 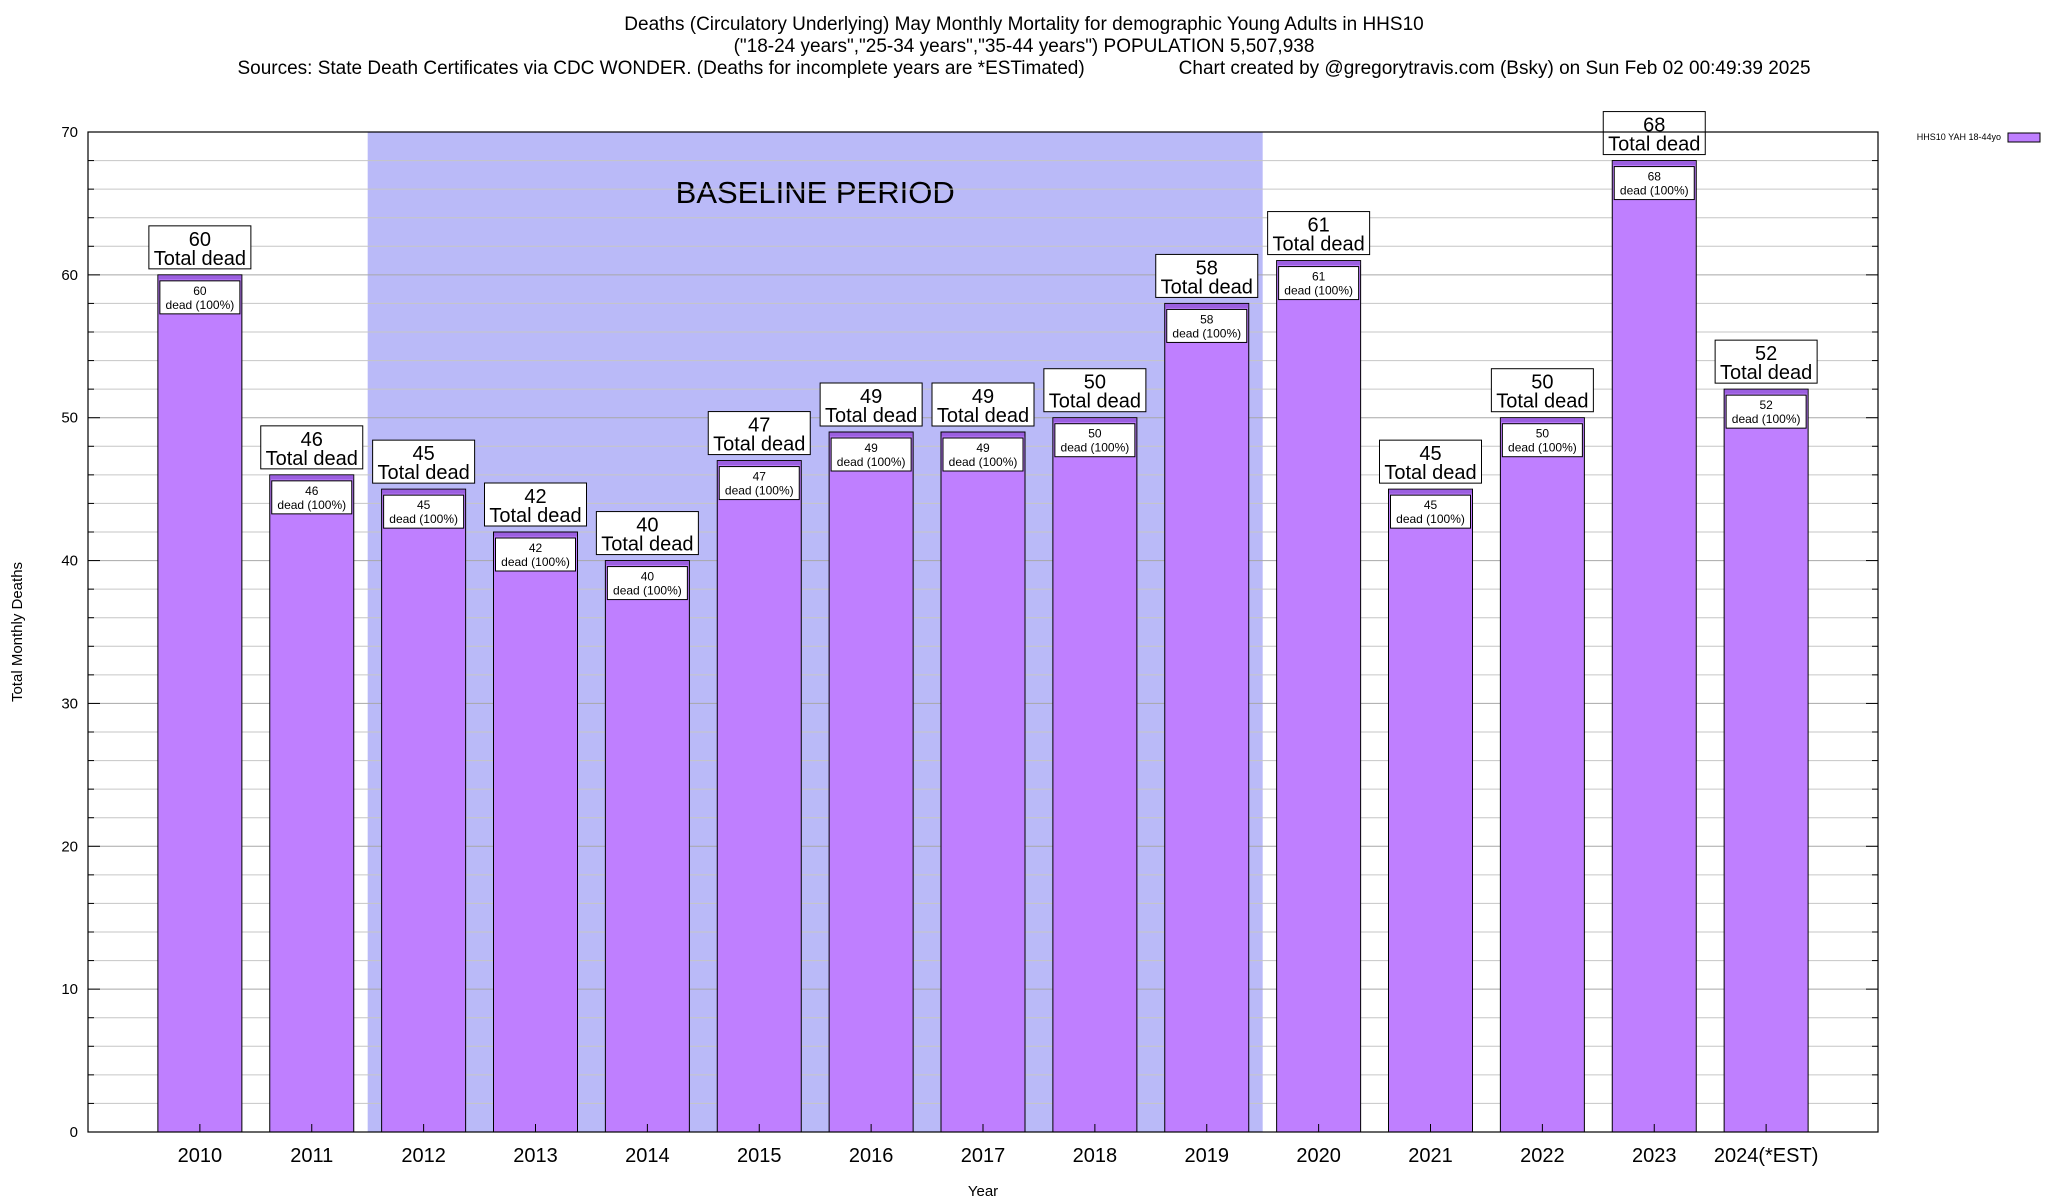 I want to click on inner-value-label: 61, so click(x=1319, y=277).